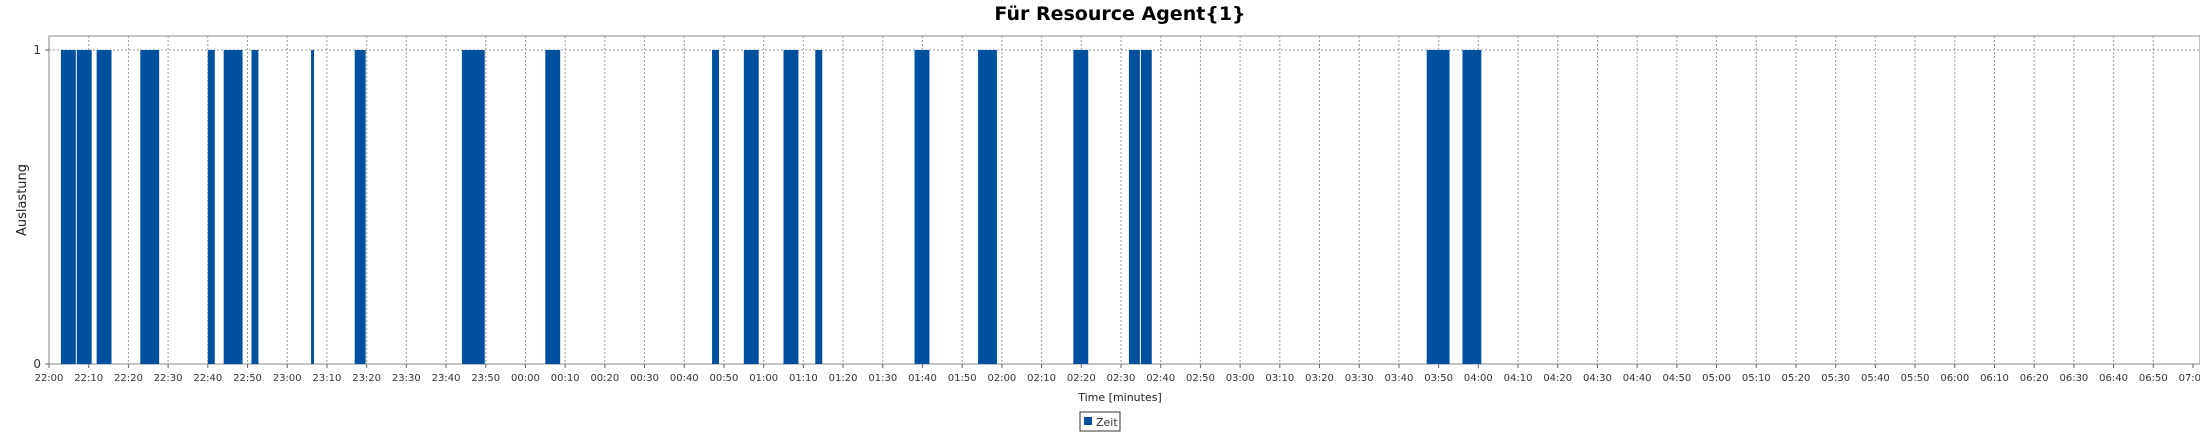 The image size is (2200, 435). Describe the element at coordinates (1399, 378) in the screenshot. I see `x-tick-label: 03:40` at that location.